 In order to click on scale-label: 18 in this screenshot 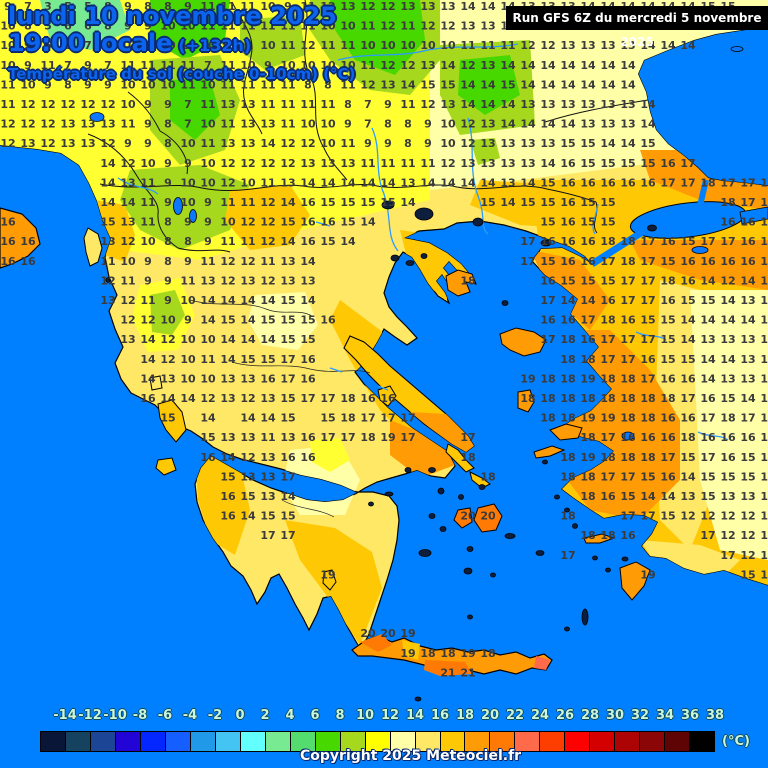, I will do `click(465, 715)`.